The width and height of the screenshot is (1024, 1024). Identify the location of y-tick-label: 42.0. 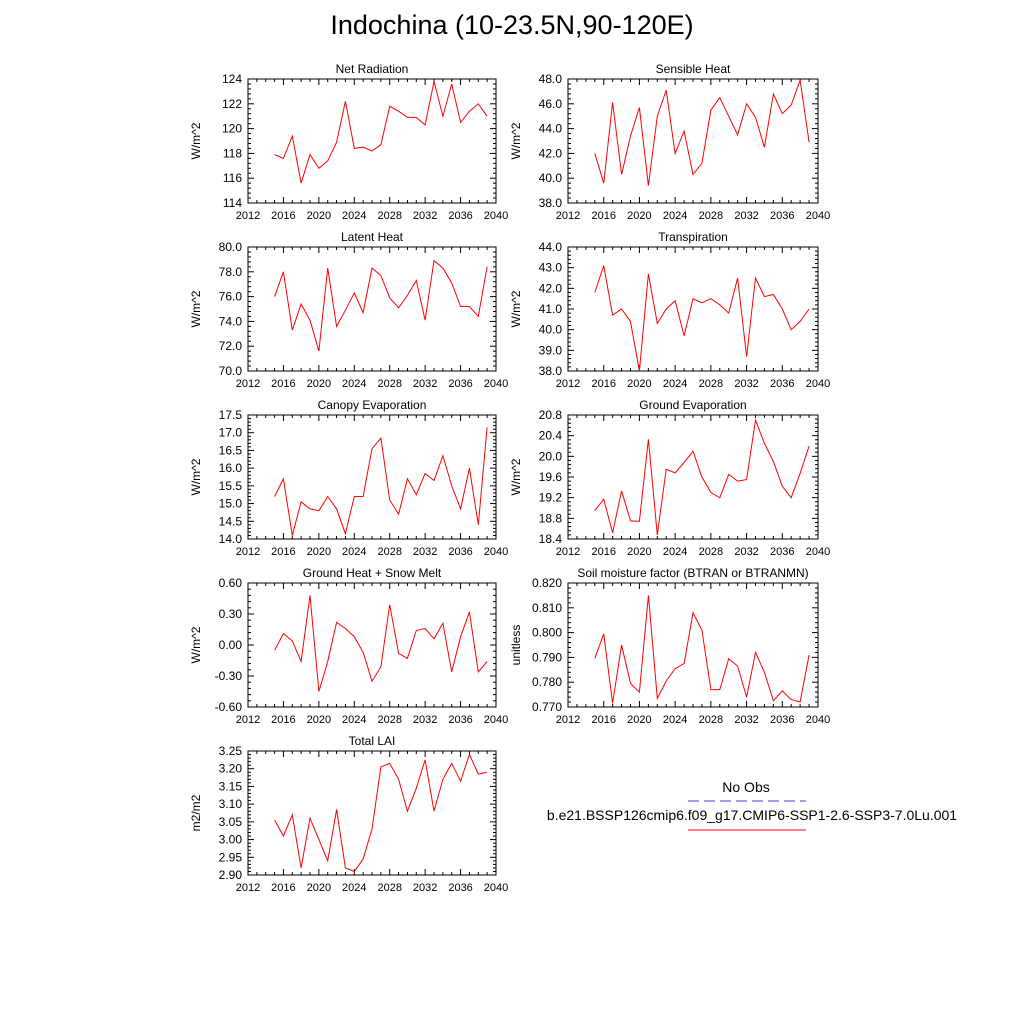
(551, 153).